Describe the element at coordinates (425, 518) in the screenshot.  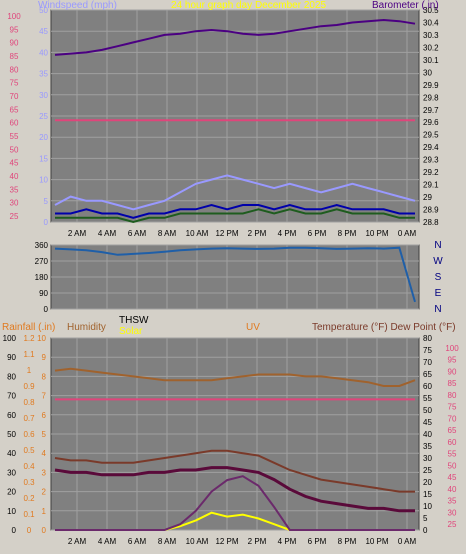
I see `temp-tick-label: 5` at that location.